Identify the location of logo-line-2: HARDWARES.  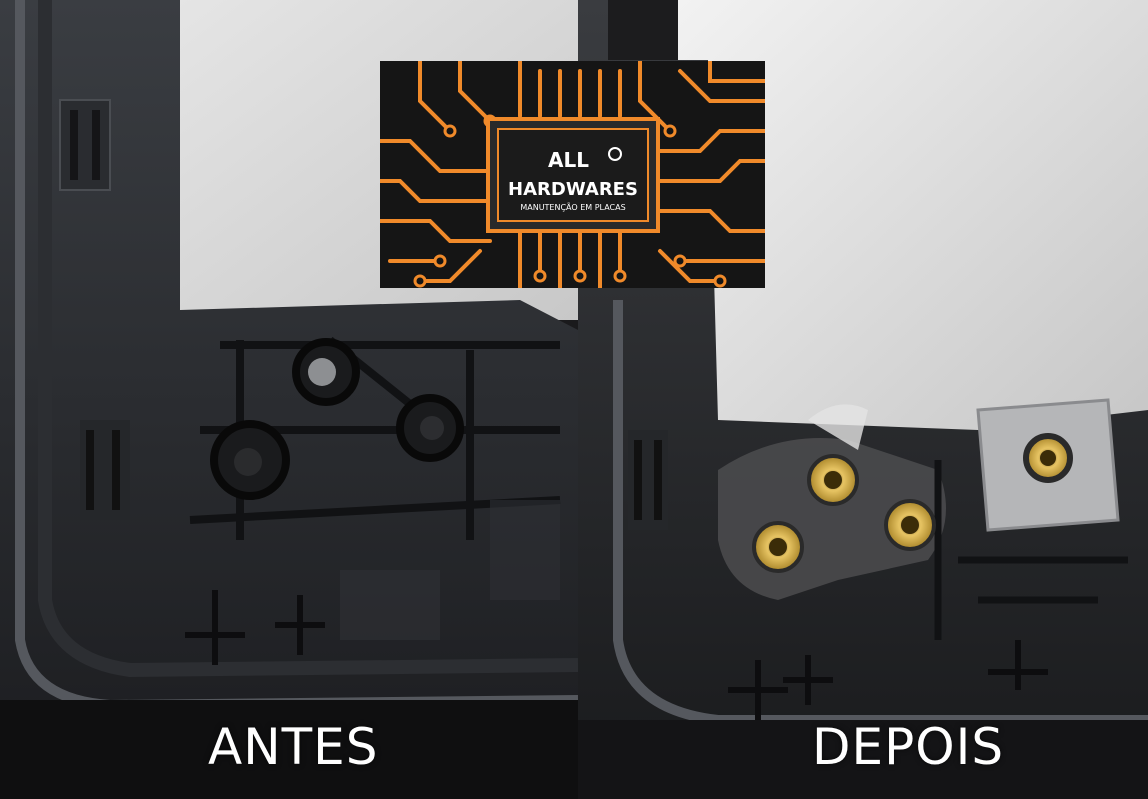
(573, 189).